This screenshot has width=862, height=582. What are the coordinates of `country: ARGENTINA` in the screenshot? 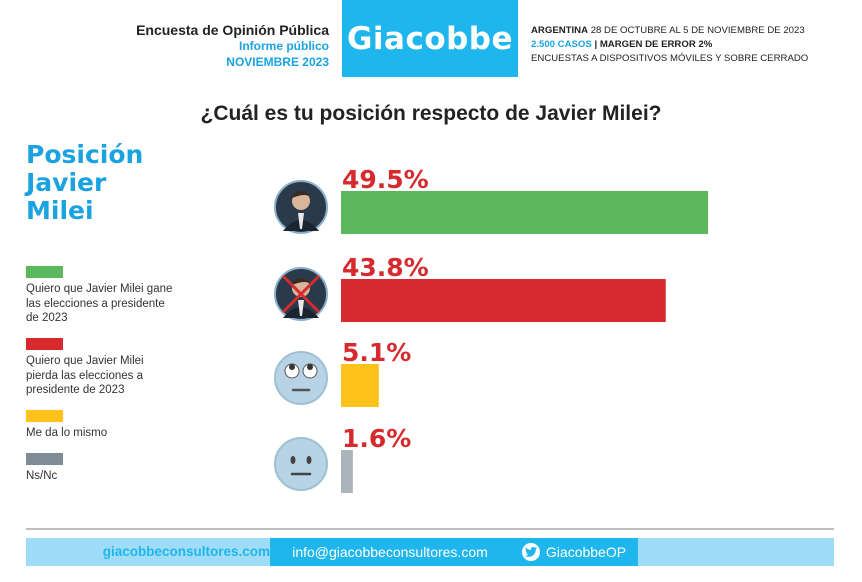 It's located at (560, 30).